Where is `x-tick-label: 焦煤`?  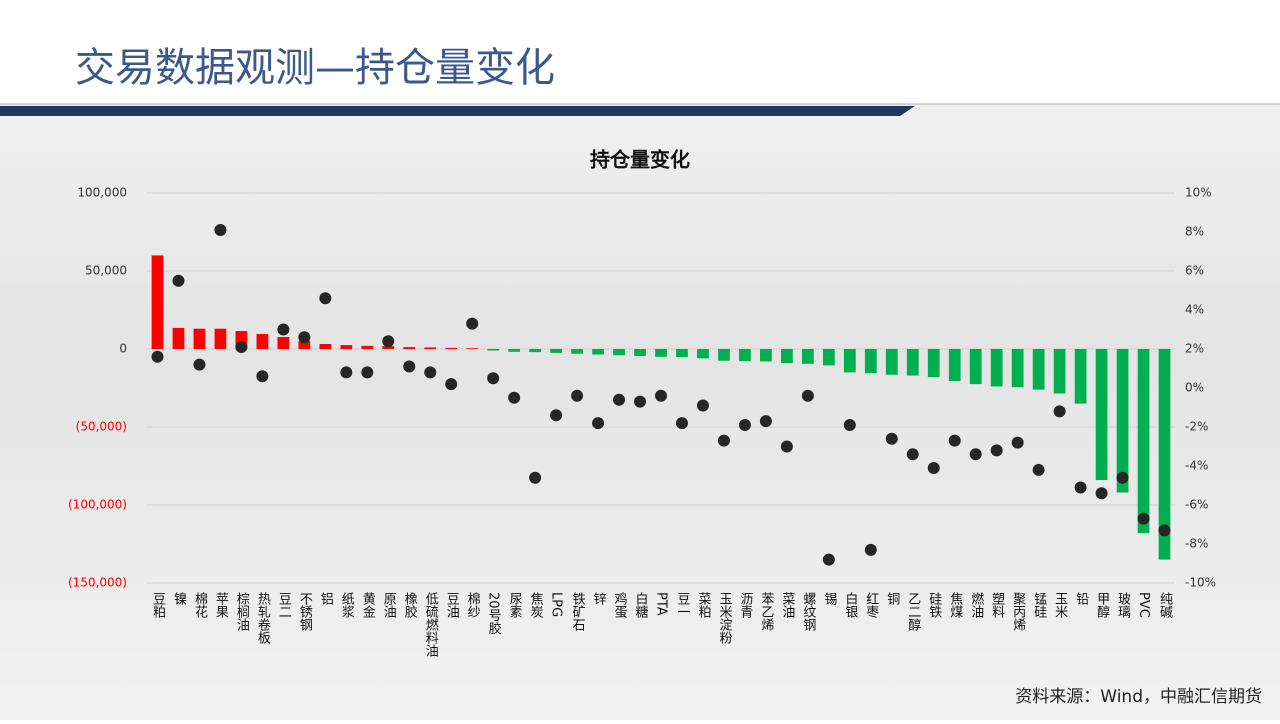
x-tick-label: 焦煤 is located at coordinates (955, 605).